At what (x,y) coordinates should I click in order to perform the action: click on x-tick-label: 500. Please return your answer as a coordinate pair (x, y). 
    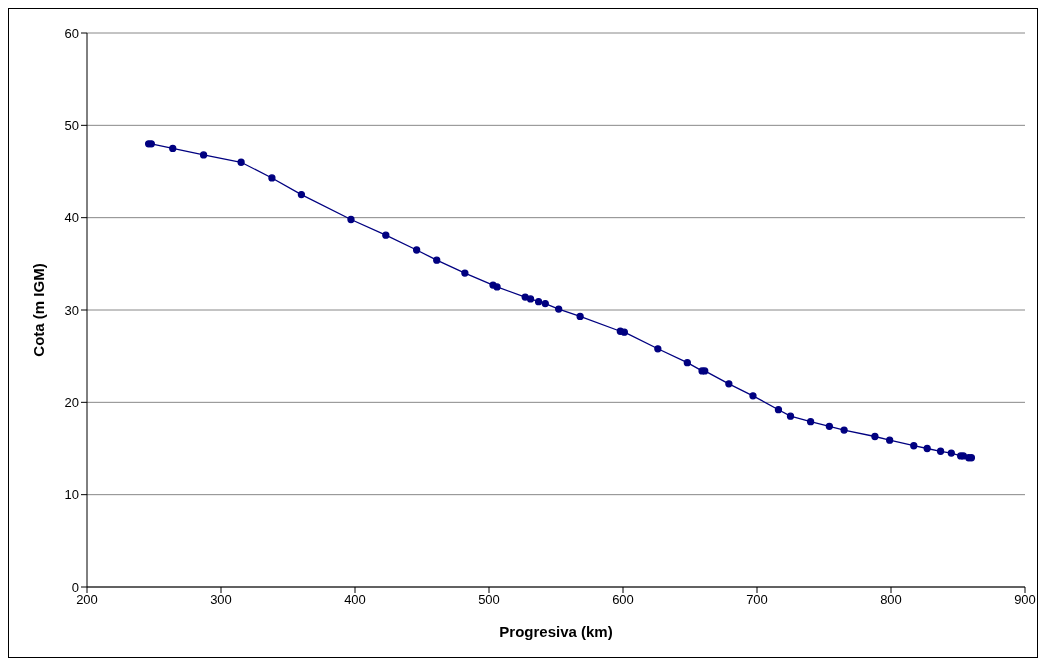
    Looking at the image, I should click on (489, 600).